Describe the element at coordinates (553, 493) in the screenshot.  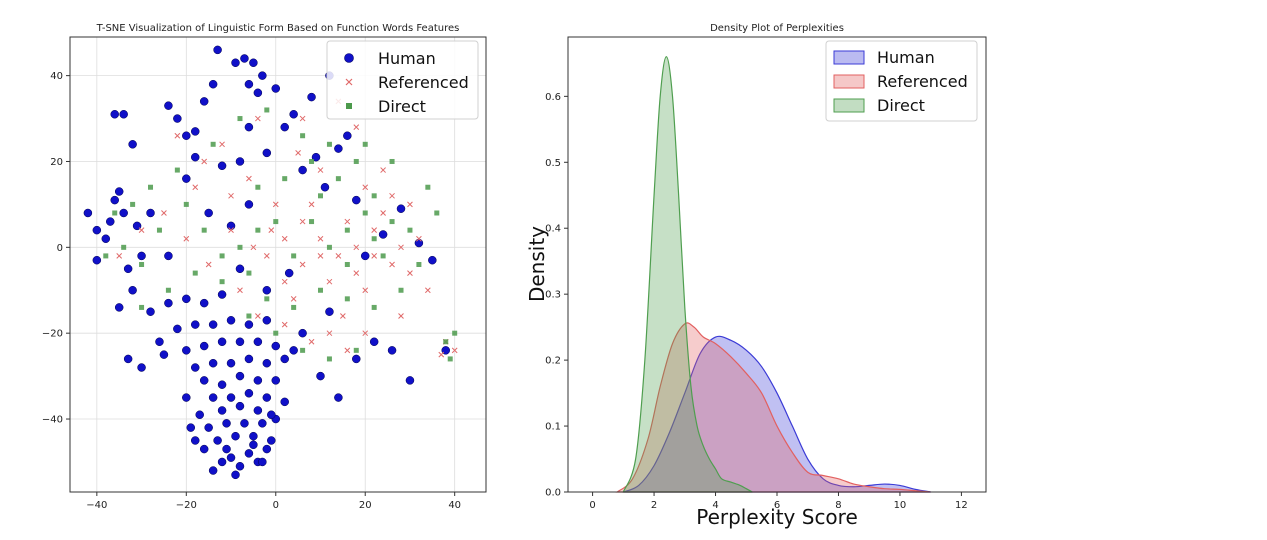
I see `density-ytick-label: 0.0` at that location.